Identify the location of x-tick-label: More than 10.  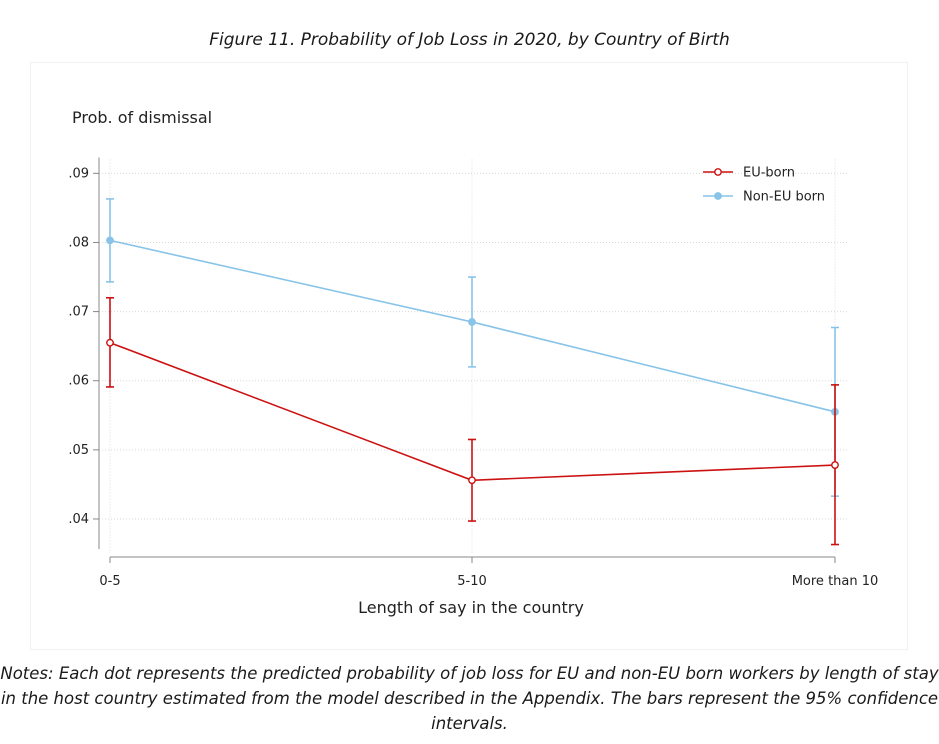
(835, 581).